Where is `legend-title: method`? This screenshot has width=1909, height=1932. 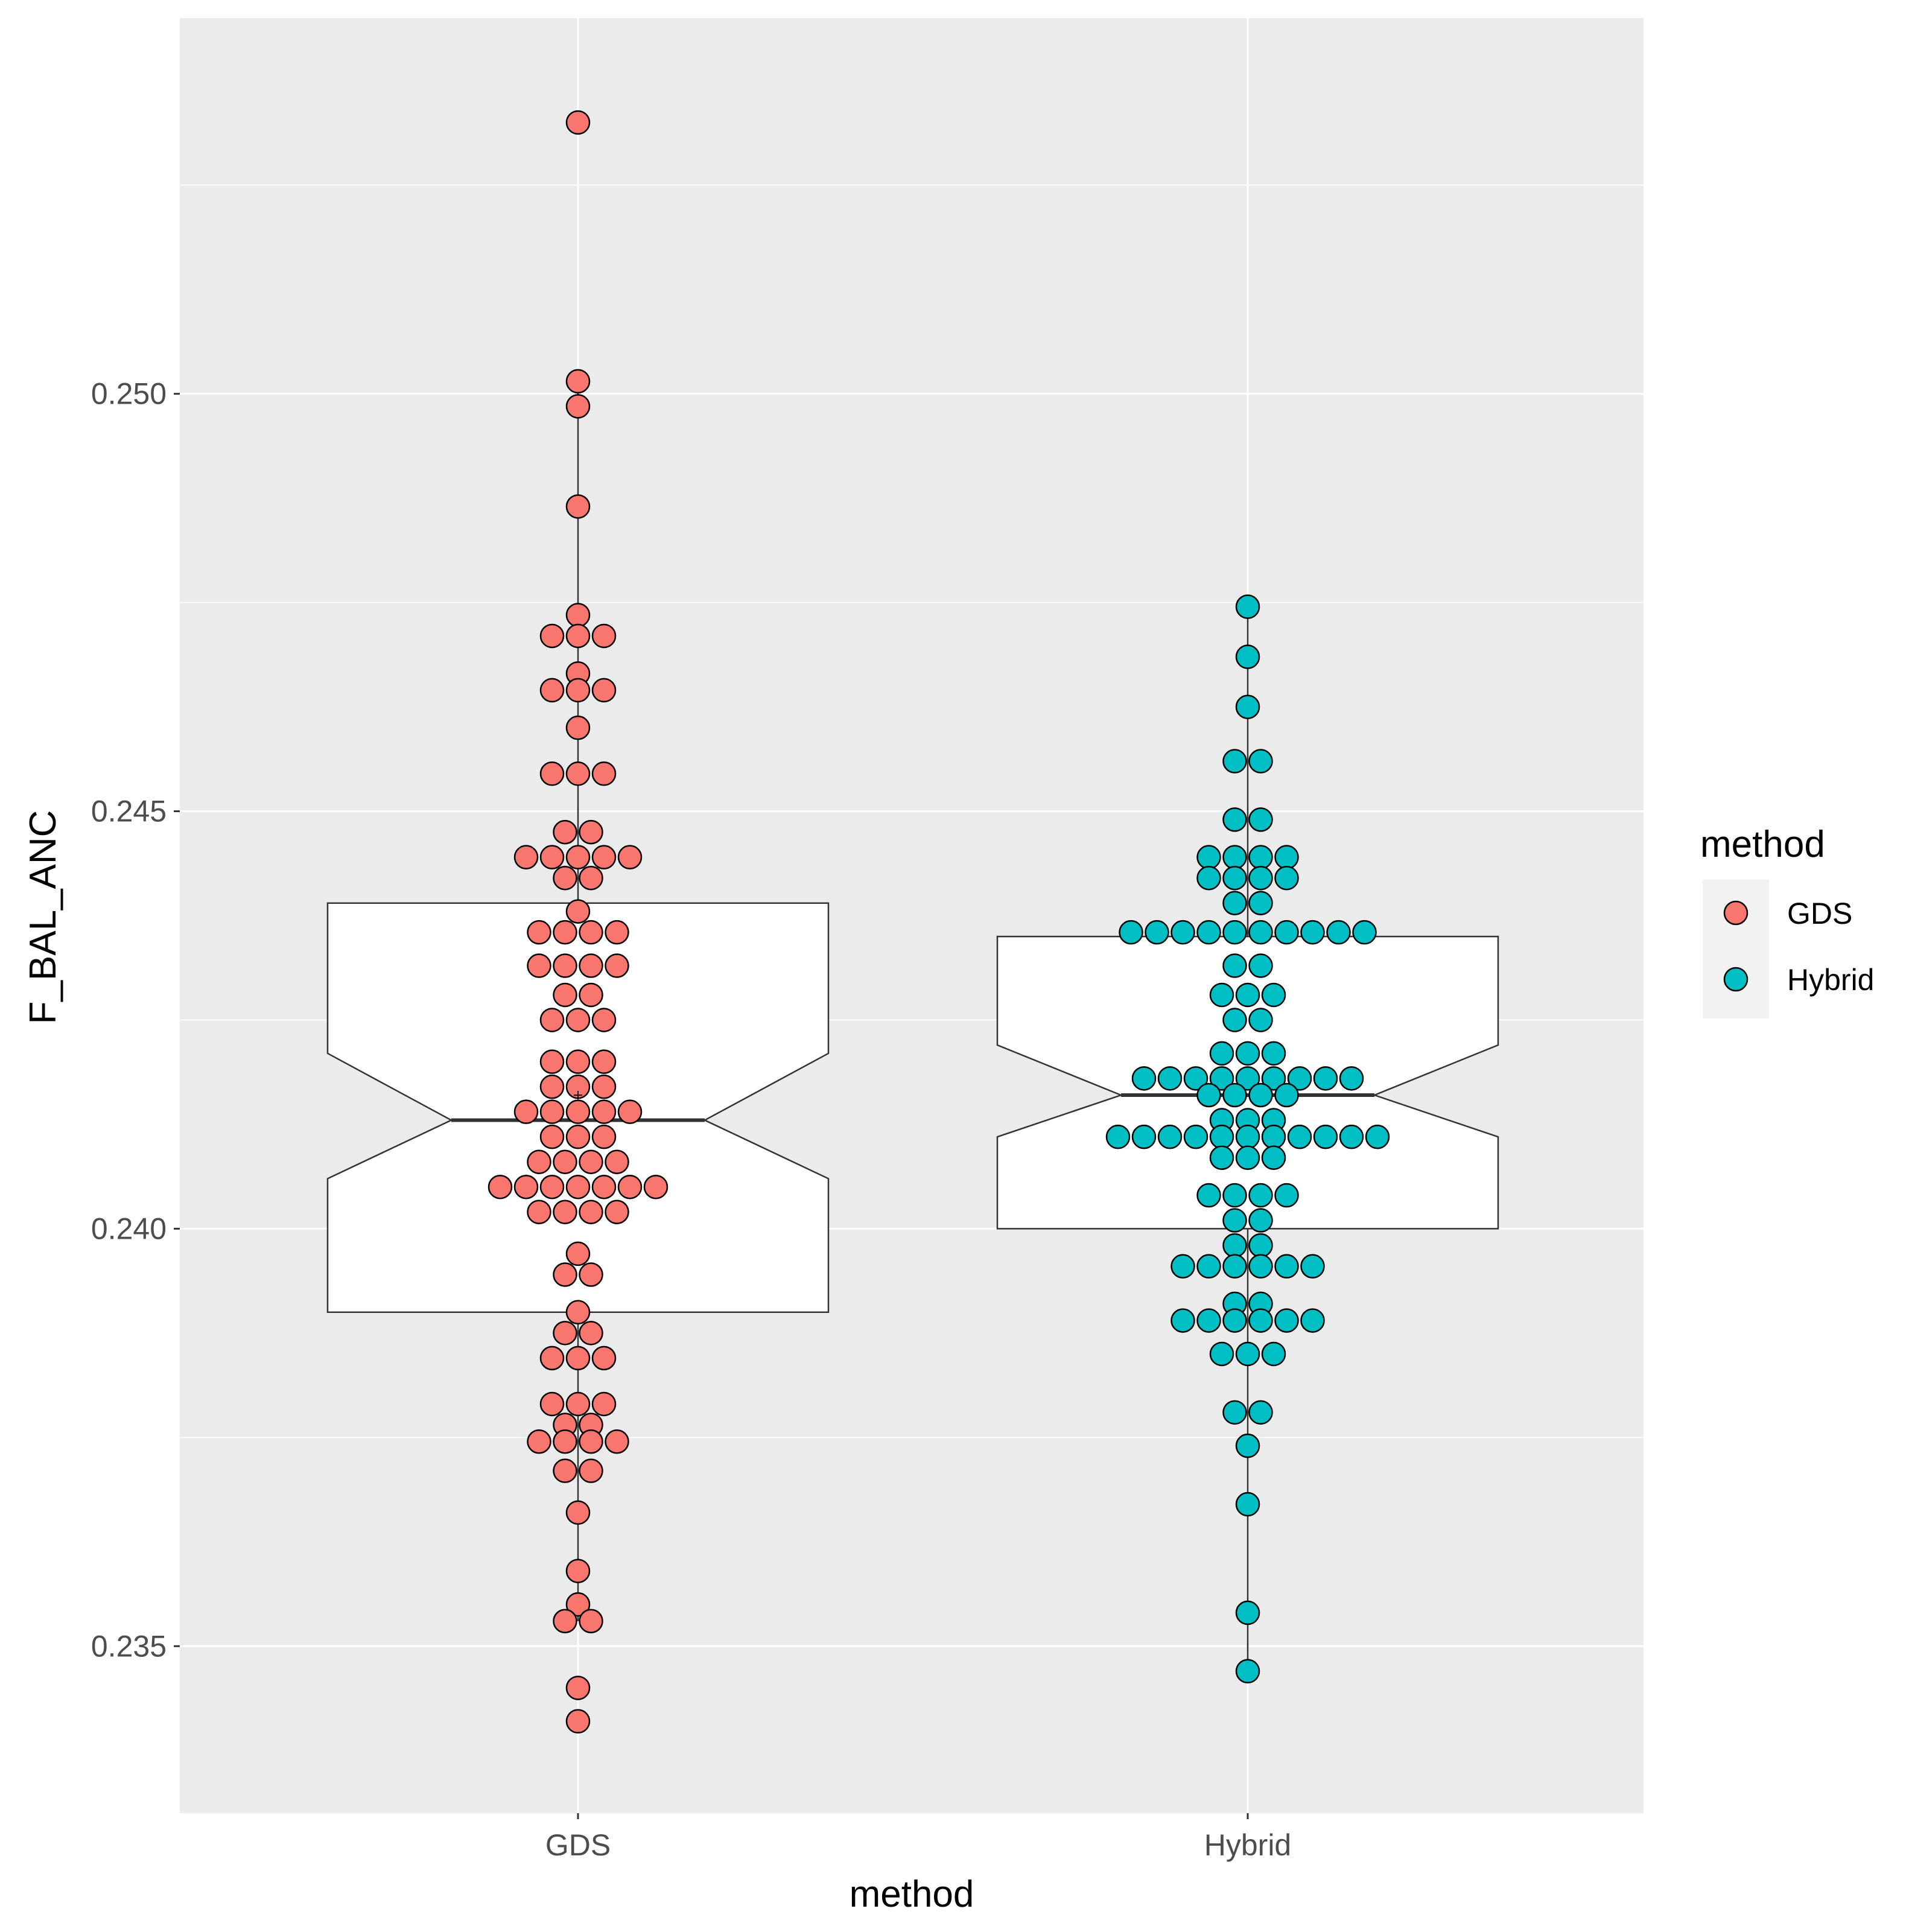 legend-title: method is located at coordinates (1763, 845).